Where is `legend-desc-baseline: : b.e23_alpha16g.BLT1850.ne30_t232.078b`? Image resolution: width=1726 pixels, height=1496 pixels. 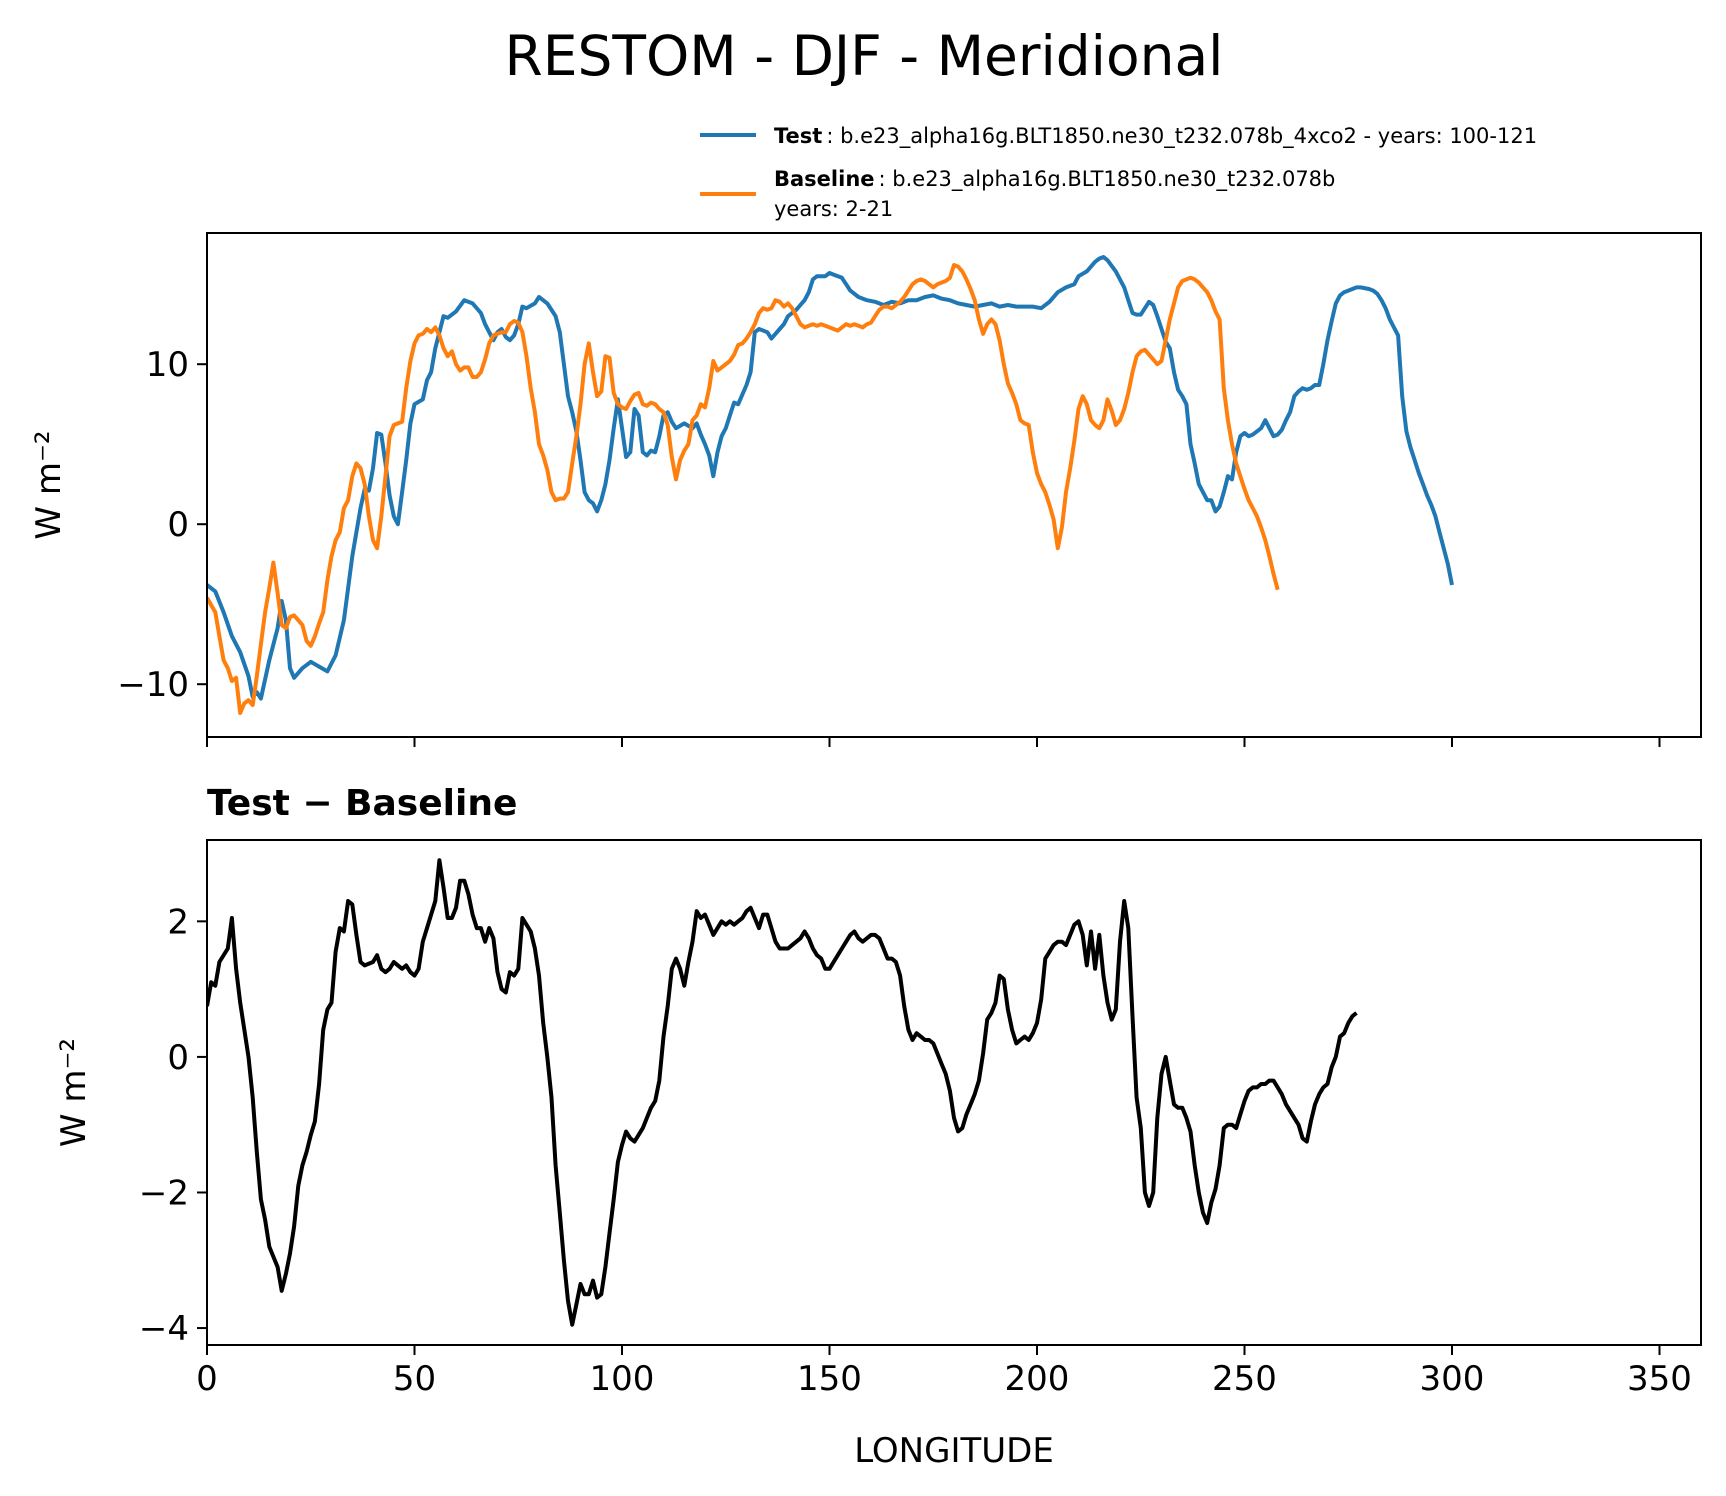 legend-desc-baseline: : b.e23_alpha16g.BLT1850.ne30_t232.078b is located at coordinates (1107, 179).